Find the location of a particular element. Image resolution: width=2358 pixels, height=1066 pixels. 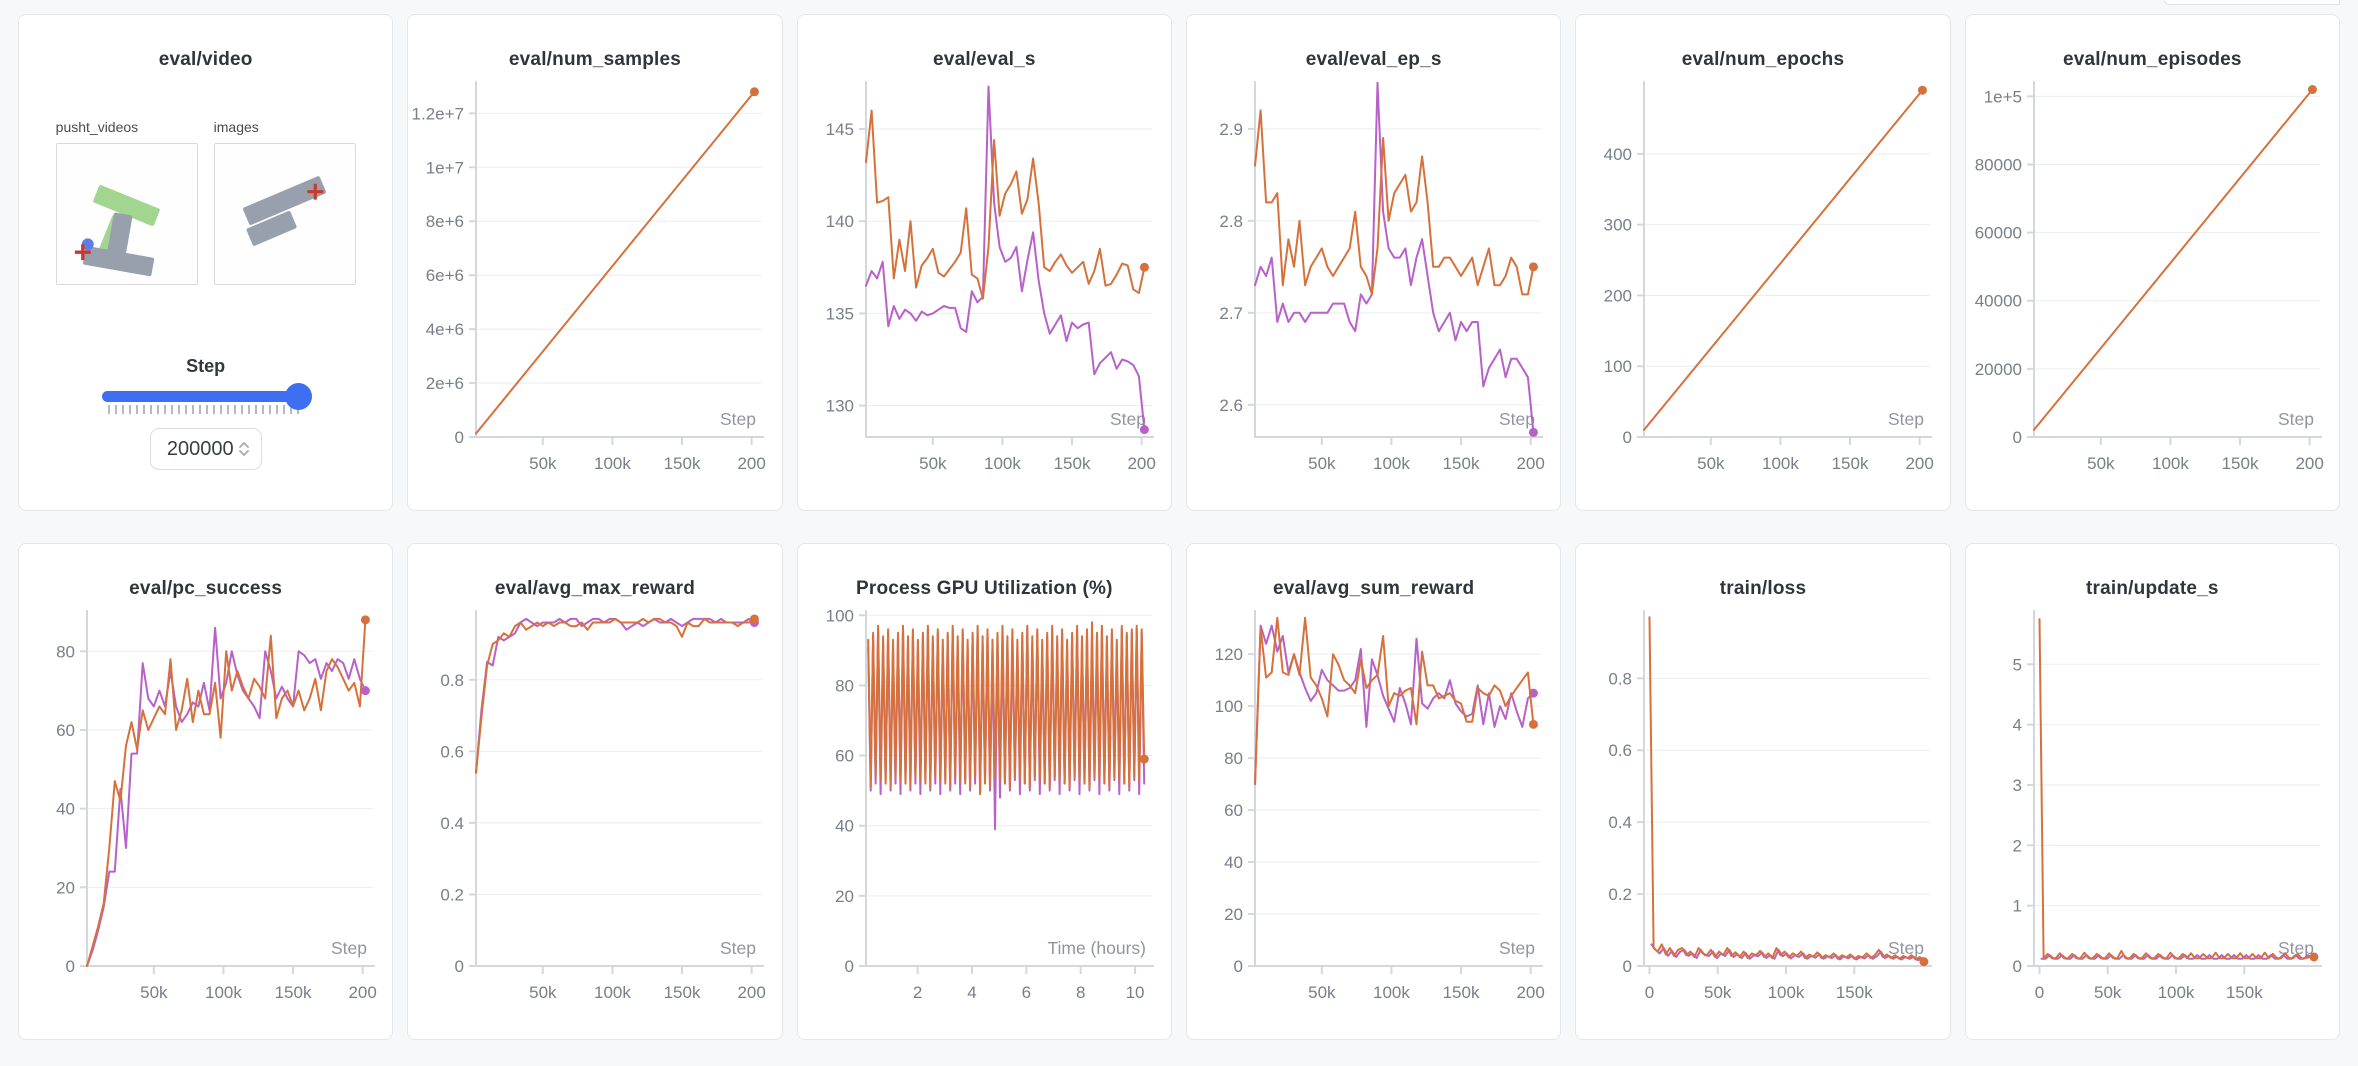

step-slider is located at coordinates (206, 398).